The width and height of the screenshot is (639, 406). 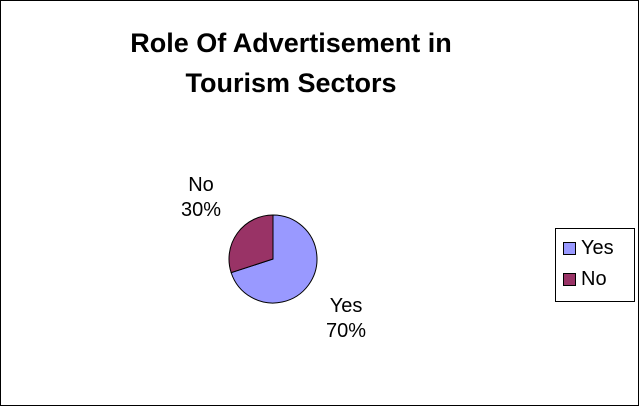 I want to click on legend-label-yes: Yes, so click(x=597, y=248).